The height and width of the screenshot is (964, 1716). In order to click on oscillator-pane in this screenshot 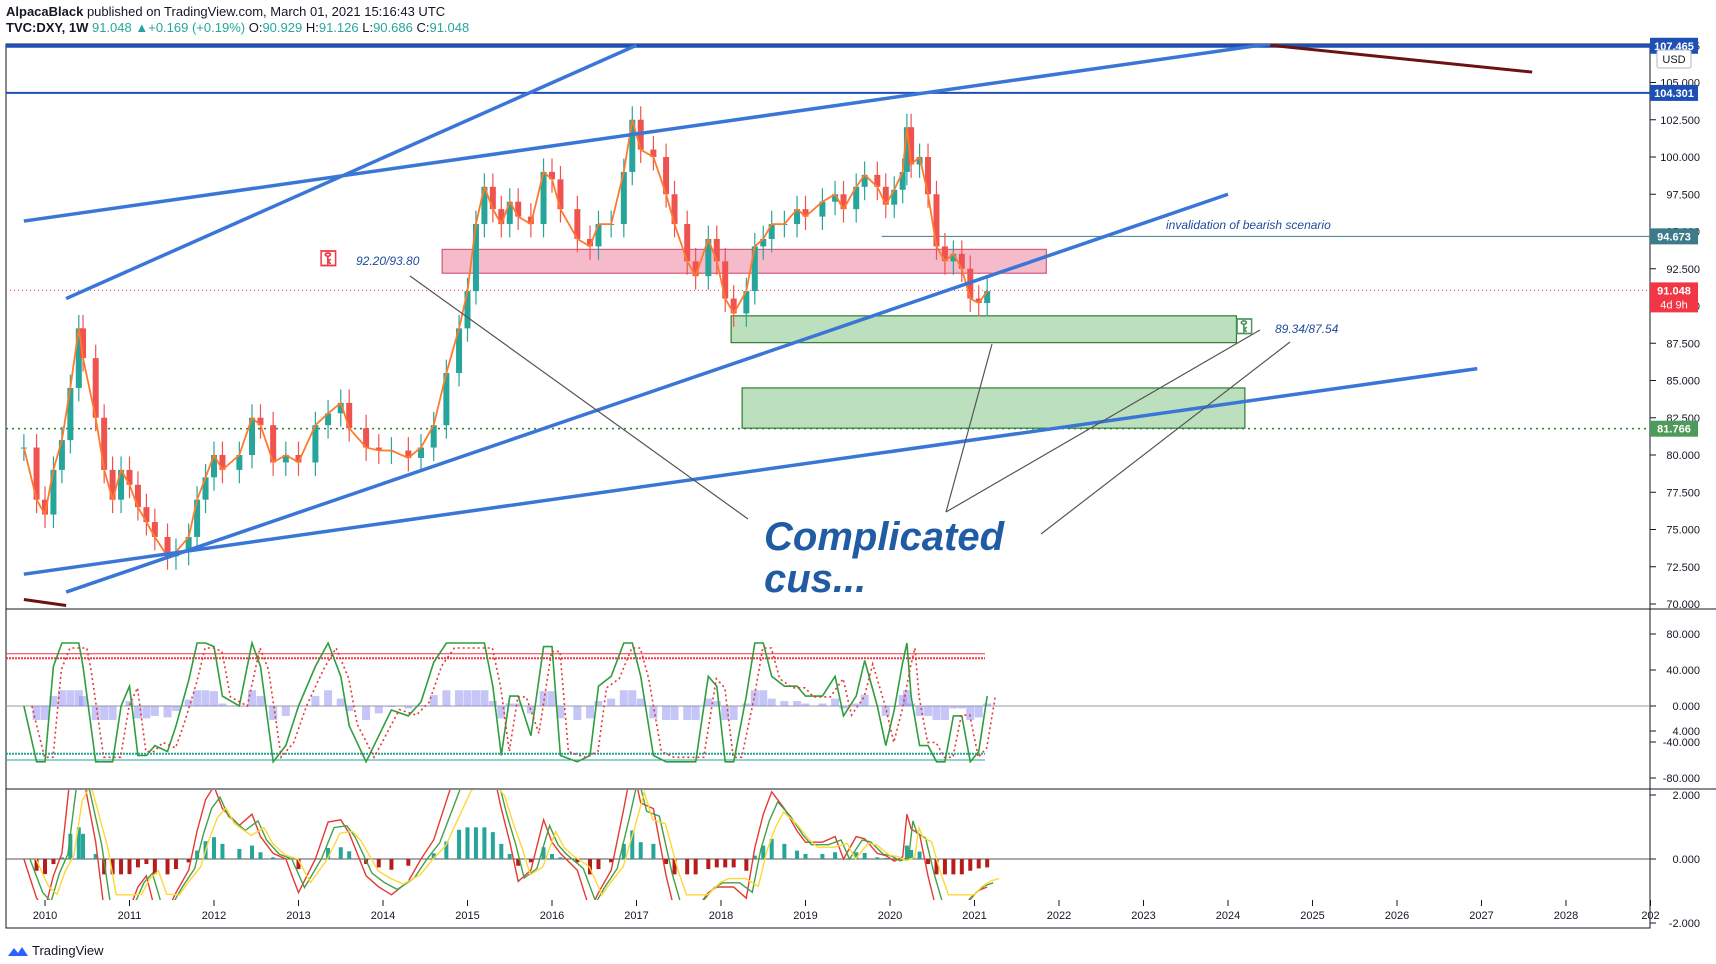, I will do `click(828, 702)`.